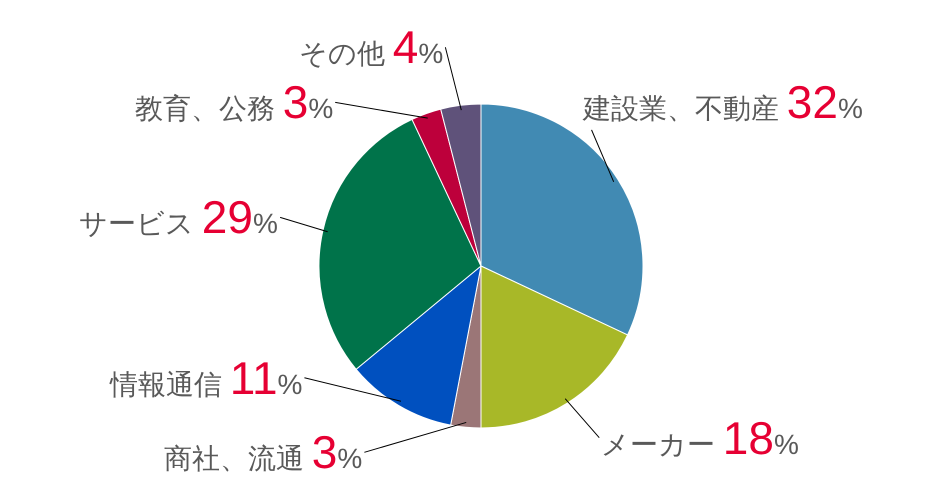  Describe the element at coordinates (136, 223) in the screenshot. I see `slice-label: サービス` at that location.